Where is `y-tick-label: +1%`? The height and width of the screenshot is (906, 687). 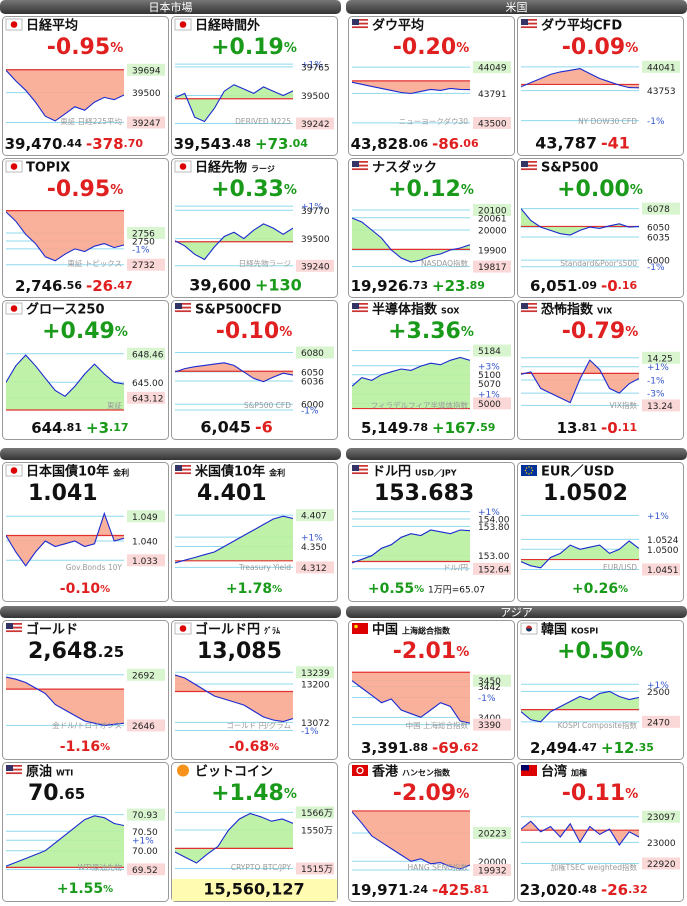 y-tick-label: +1% is located at coordinates (143, 842).